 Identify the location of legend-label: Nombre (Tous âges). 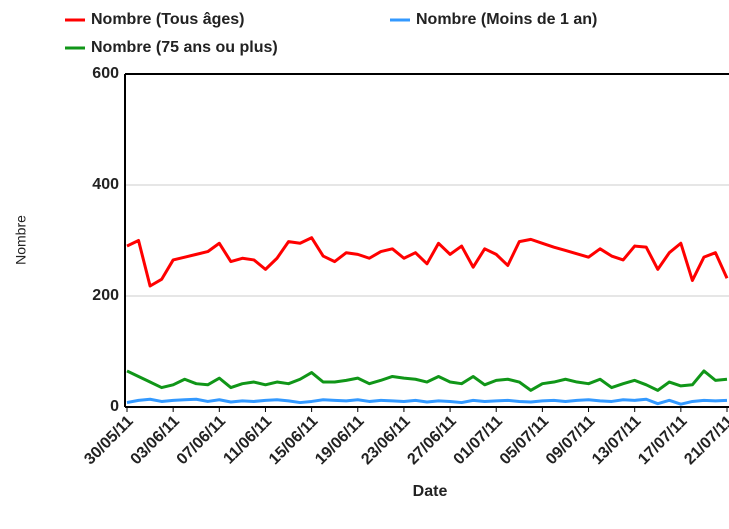
(168, 19).